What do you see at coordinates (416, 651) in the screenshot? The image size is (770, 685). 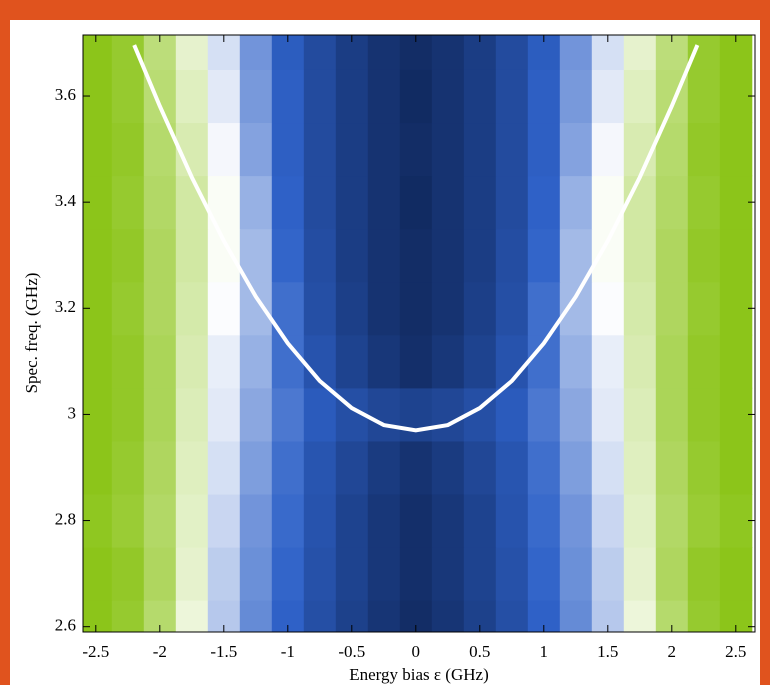 I see `x-tick-label: 0` at bounding box center [416, 651].